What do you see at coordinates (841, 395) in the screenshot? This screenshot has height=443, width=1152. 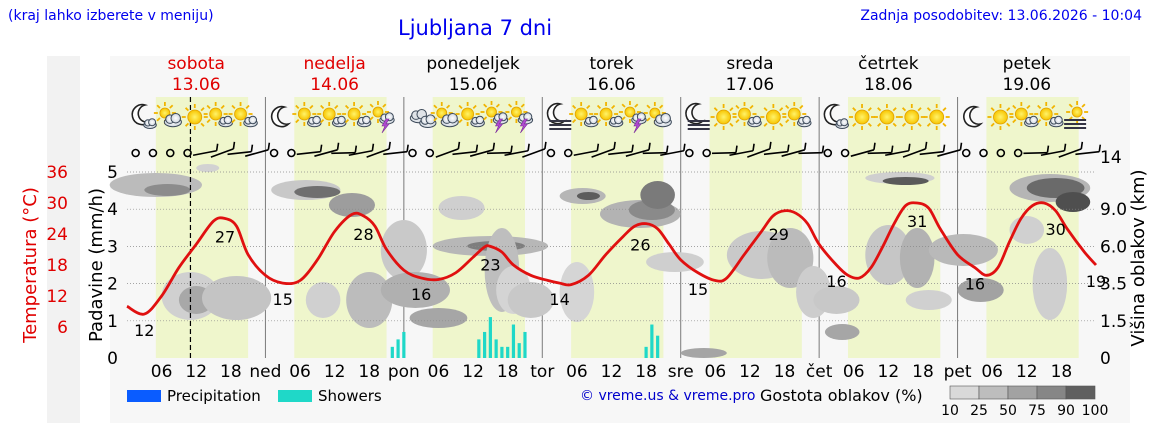 I see `cloud-coverage-label: Gostota oblakov (%)` at bounding box center [841, 395].